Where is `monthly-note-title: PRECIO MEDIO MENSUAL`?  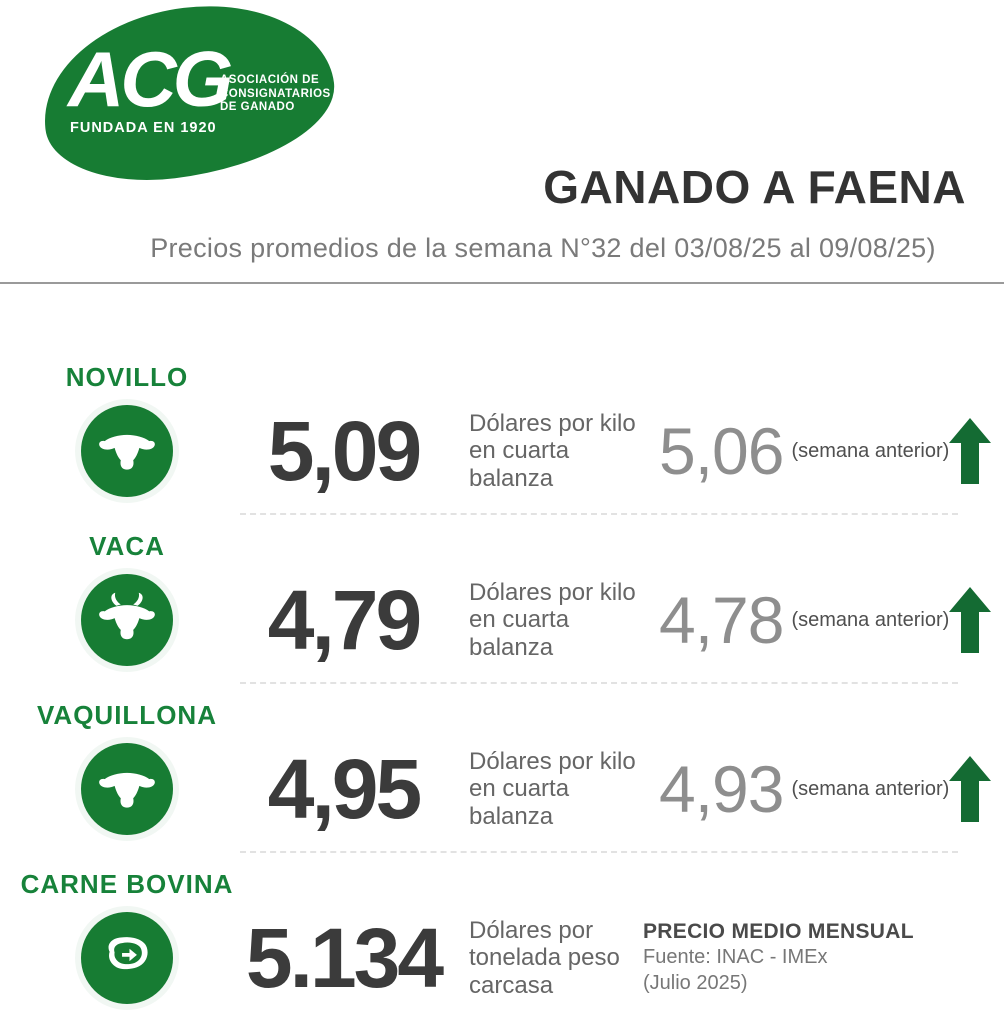 monthly-note-title: PRECIO MEDIO MENSUAL is located at coordinates (778, 931).